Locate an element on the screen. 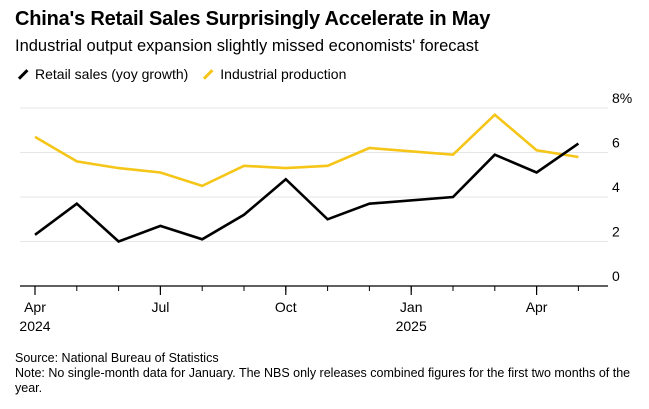  y-tick-label-2: 2 is located at coordinates (616, 232).